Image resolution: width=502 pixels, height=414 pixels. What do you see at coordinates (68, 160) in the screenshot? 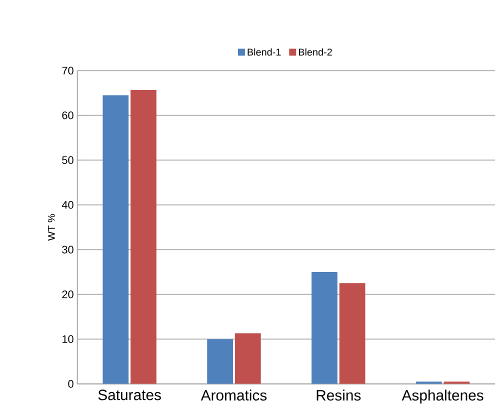
I see `y-tick-label: 50` at bounding box center [68, 160].